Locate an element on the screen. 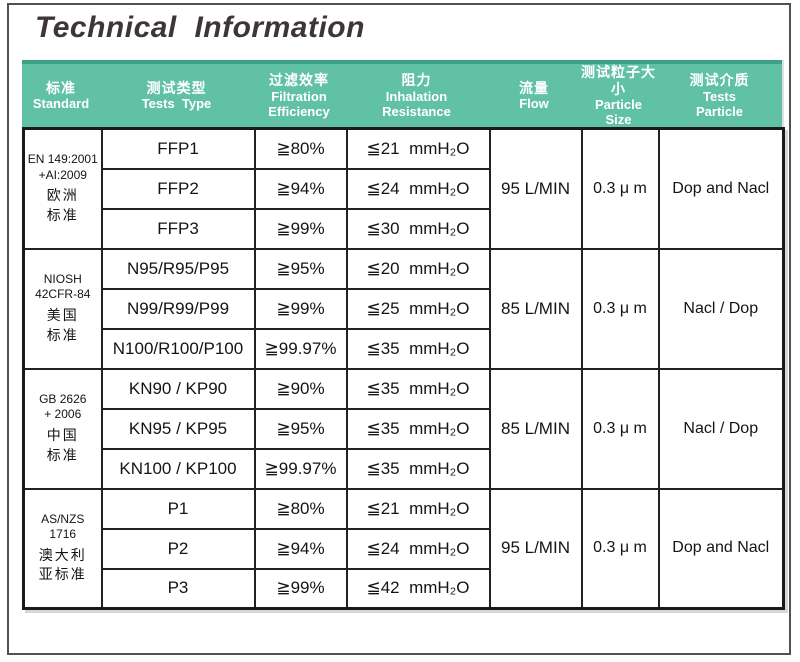 The width and height of the screenshot is (800, 662). table-row: P2 ≧94% ≦24 mmH₂O is located at coordinates (404, 548).